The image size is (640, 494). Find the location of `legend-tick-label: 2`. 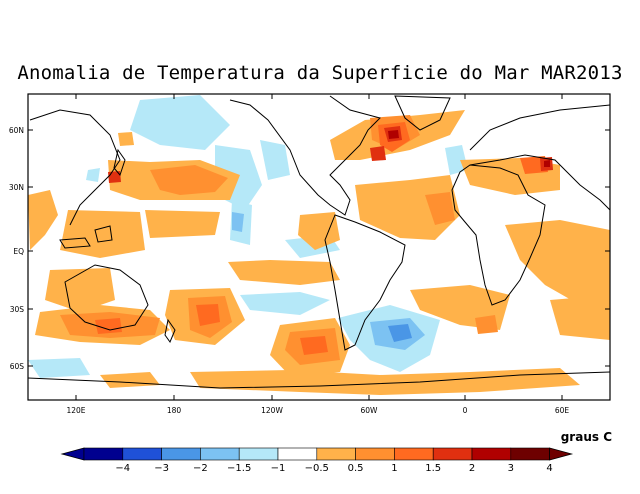

legend-tick-label: 2 is located at coordinates (472, 468).